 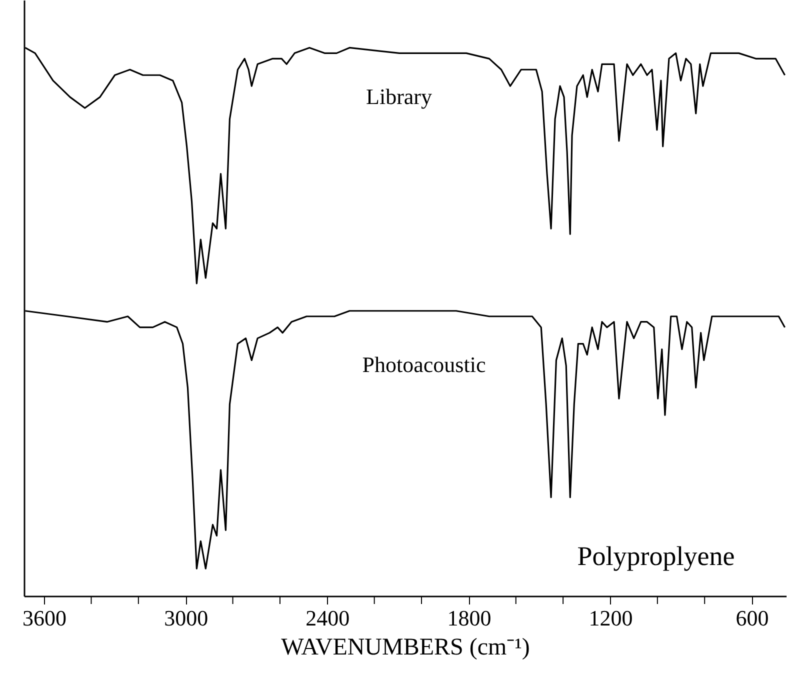 I want to click on x-tick-label: 600, so click(x=752, y=618).